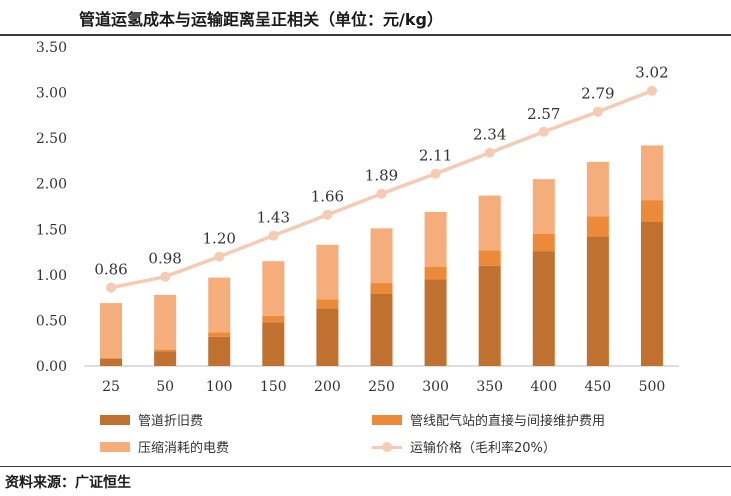  I want to click on x-tick-label: 300, so click(435, 387).